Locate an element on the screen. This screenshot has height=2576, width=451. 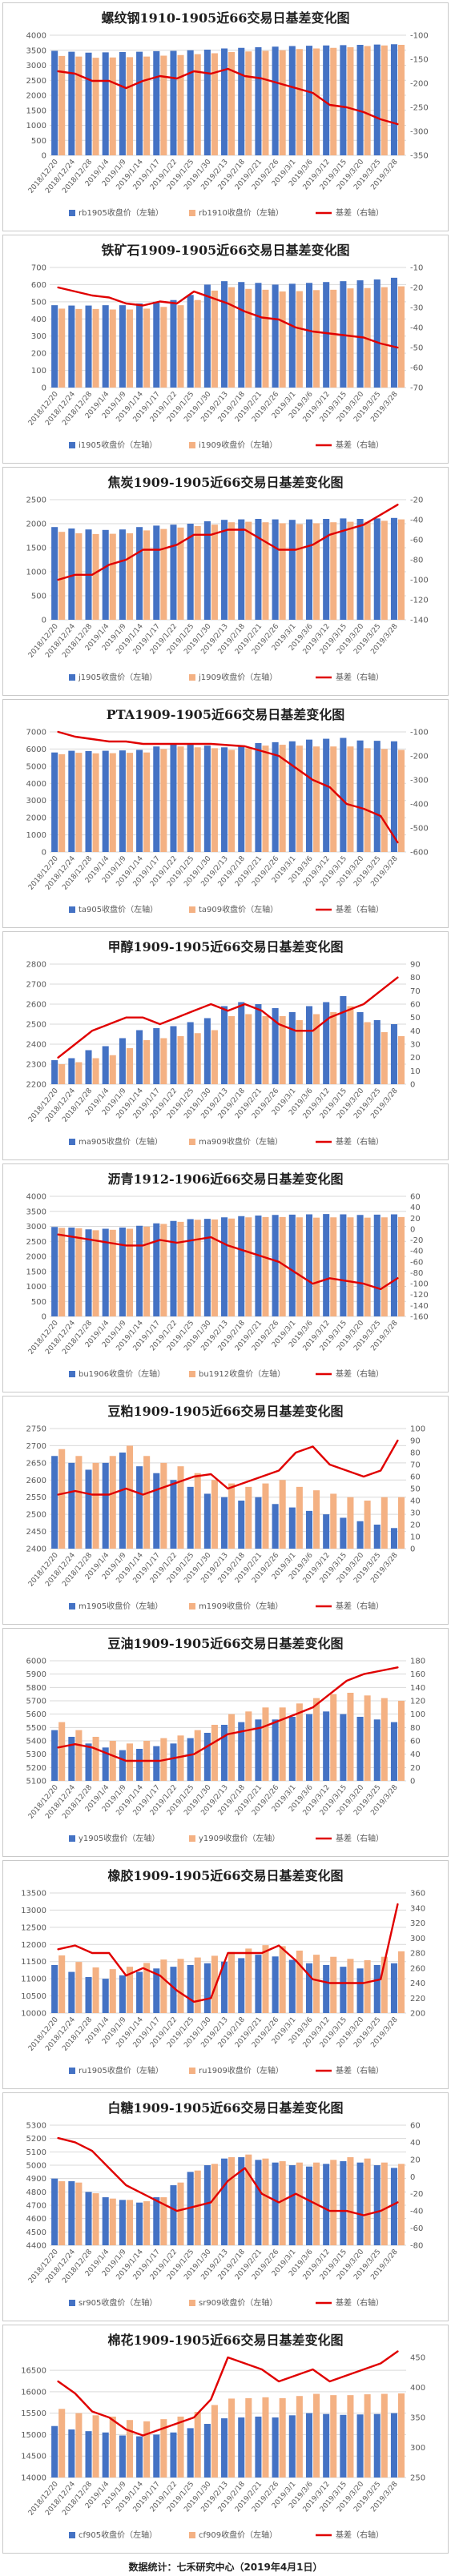
basis-line is located at coordinates (228, 787).